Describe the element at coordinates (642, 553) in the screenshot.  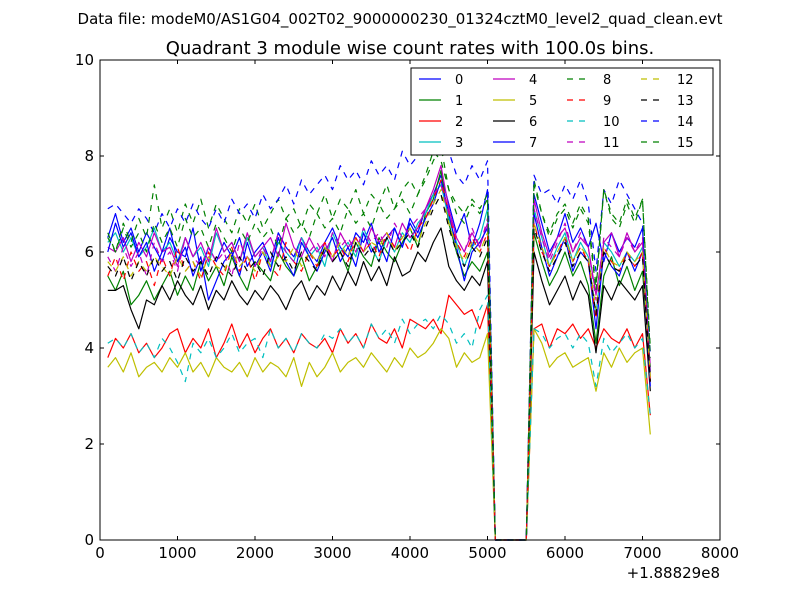
I see `x-tick-label: 7000` at that location.